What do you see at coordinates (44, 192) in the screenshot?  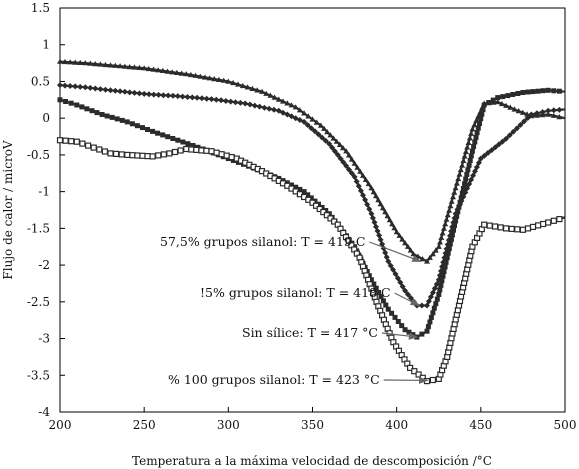 I see `y-tick-label: -1` at bounding box center [44, 192].